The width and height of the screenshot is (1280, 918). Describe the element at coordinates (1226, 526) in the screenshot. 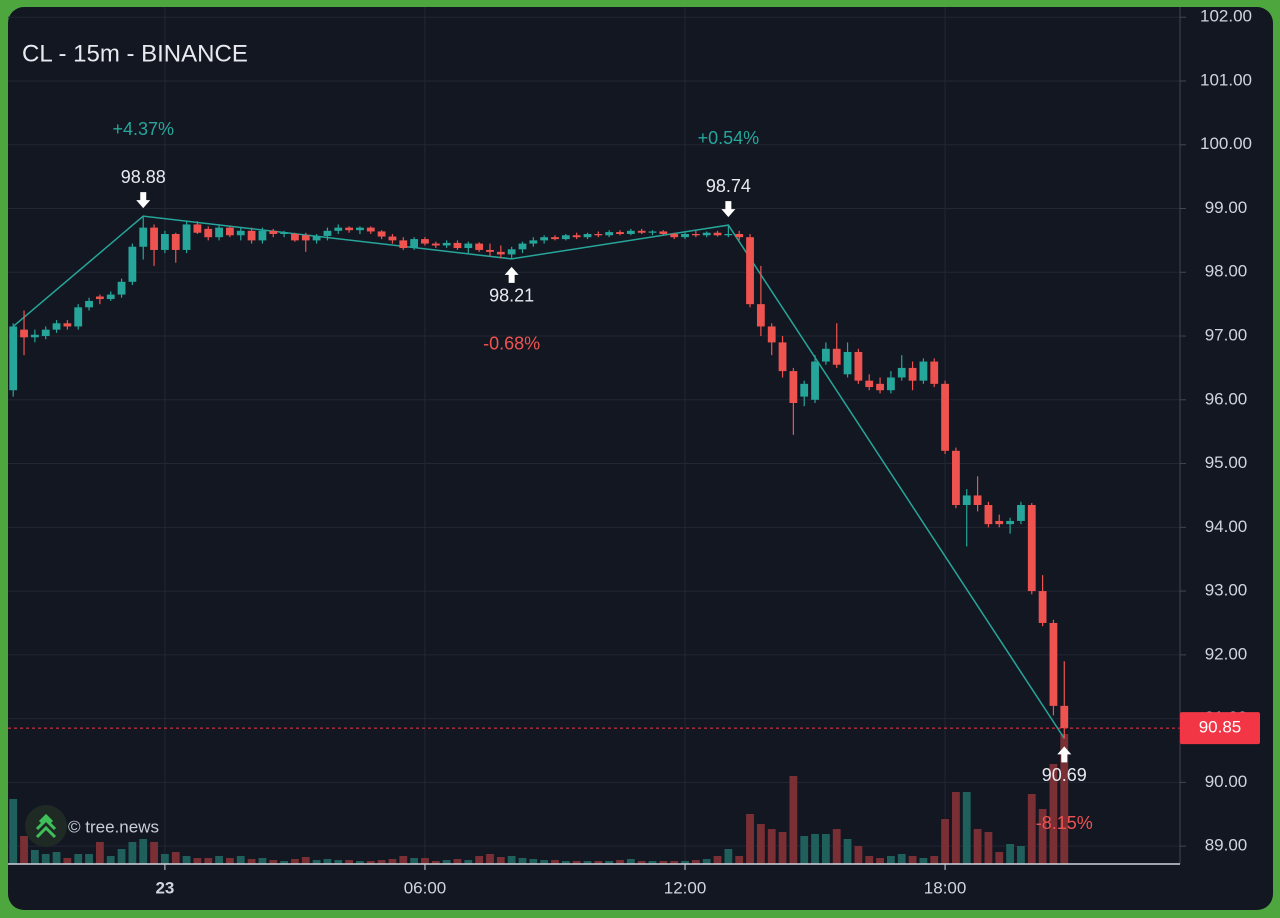

I see `y-tick-label: 94.00` at that location.